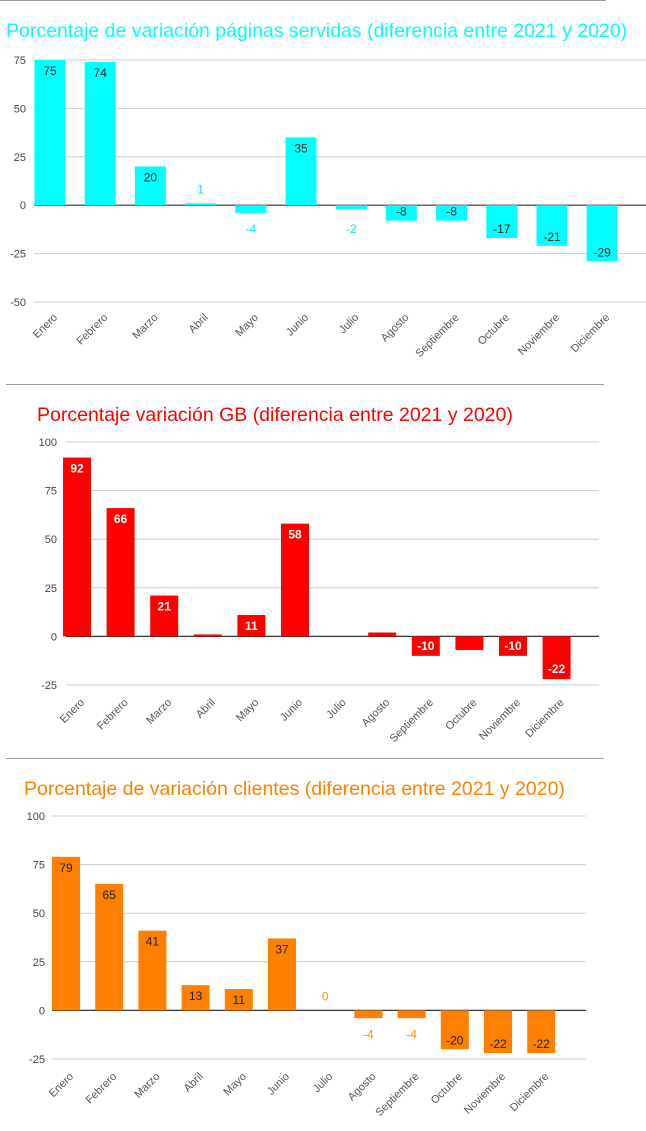  I want to click on data-label: 37, so click(282, 949).